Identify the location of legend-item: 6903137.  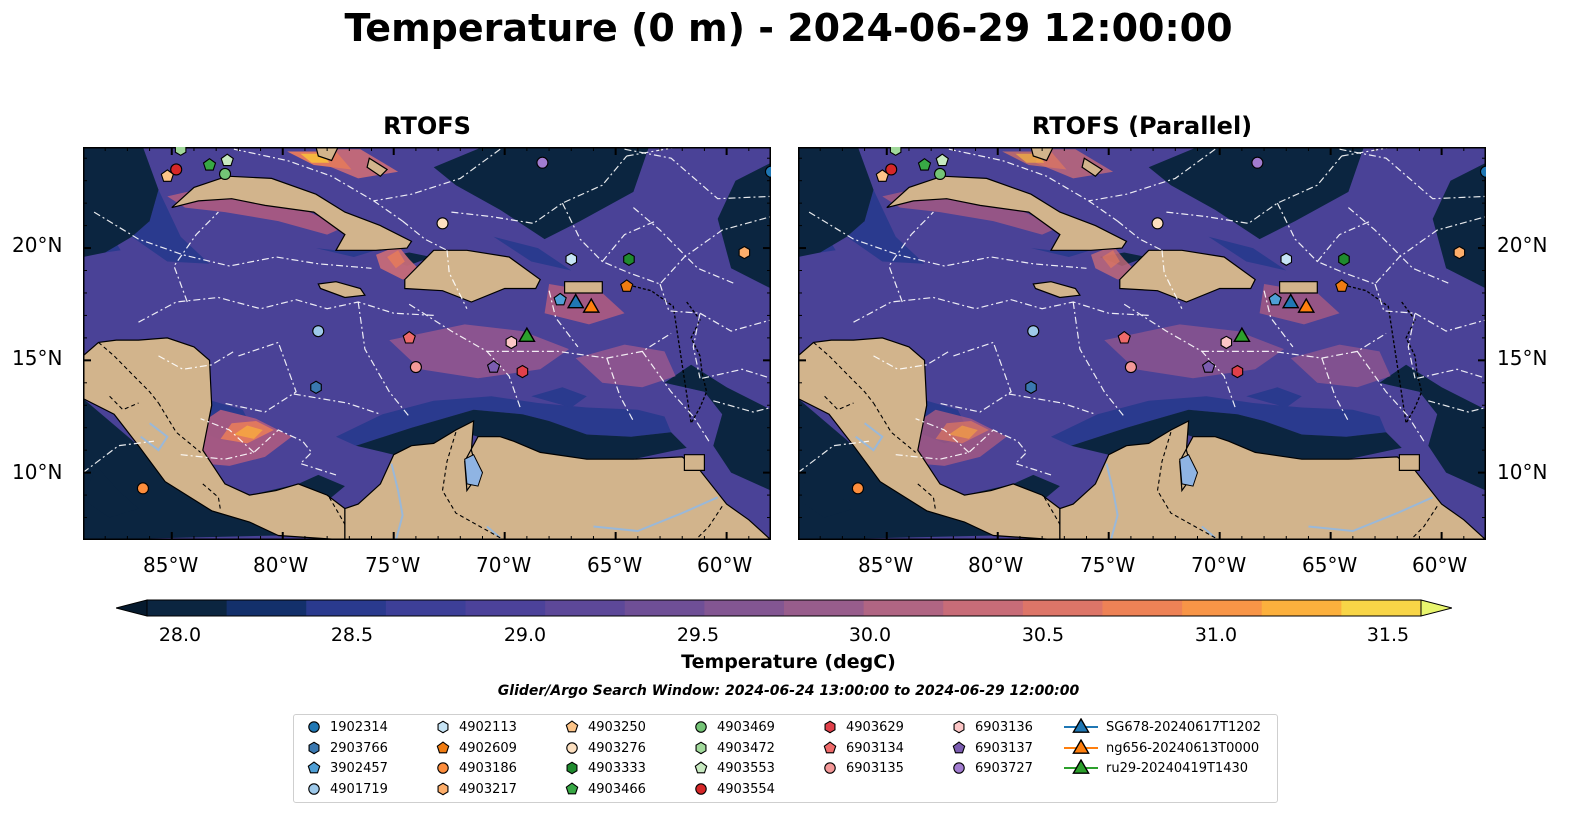
(992, 748).